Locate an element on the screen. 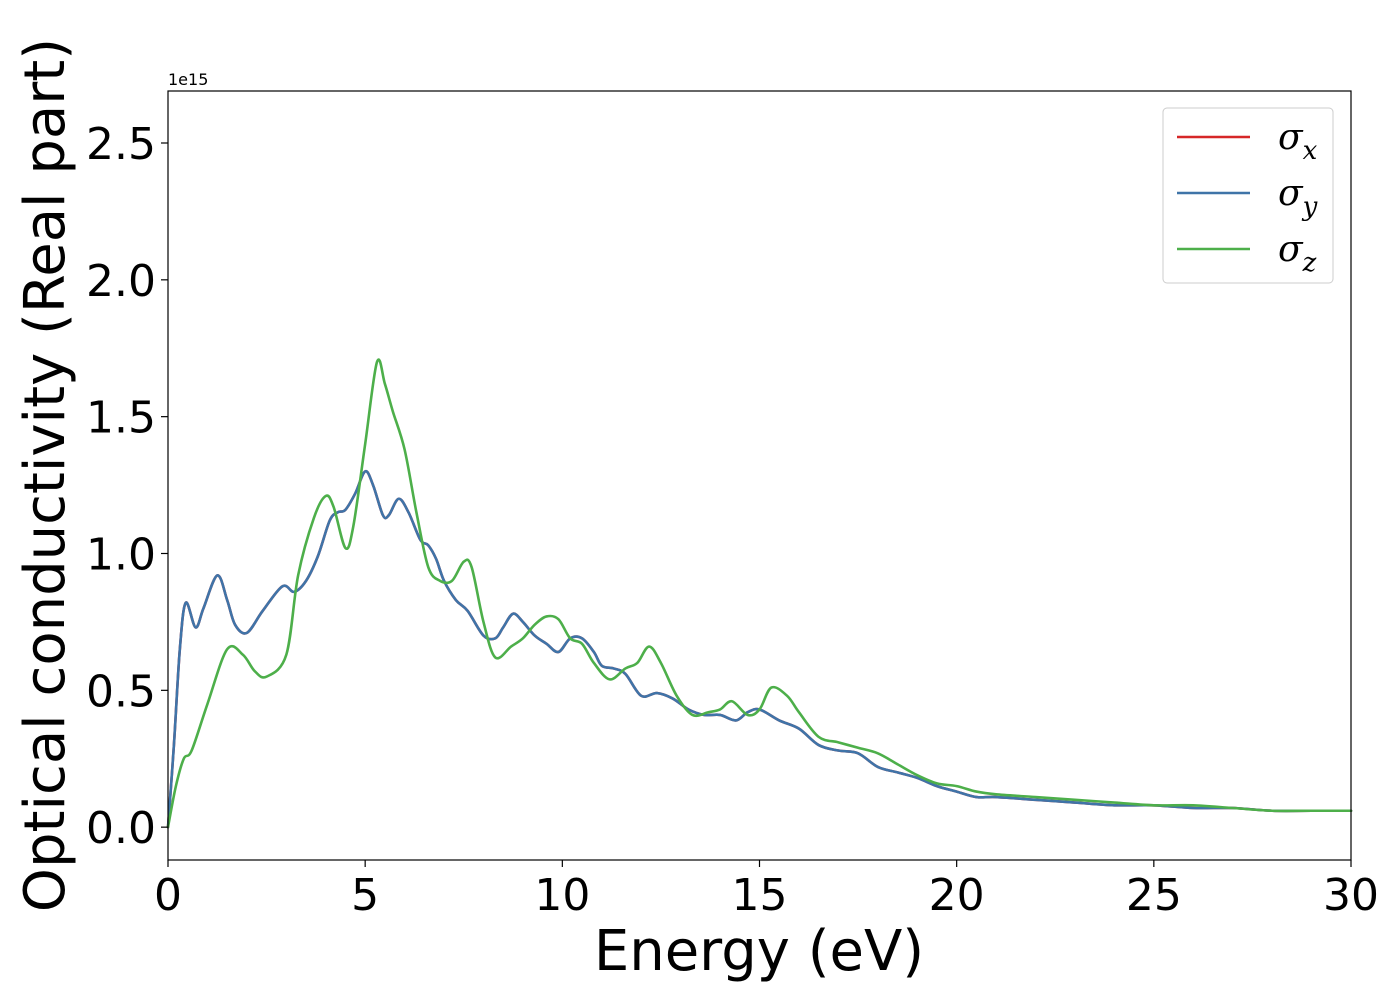  y-tick-label: 0.0 is located at coordinates (121, 828).